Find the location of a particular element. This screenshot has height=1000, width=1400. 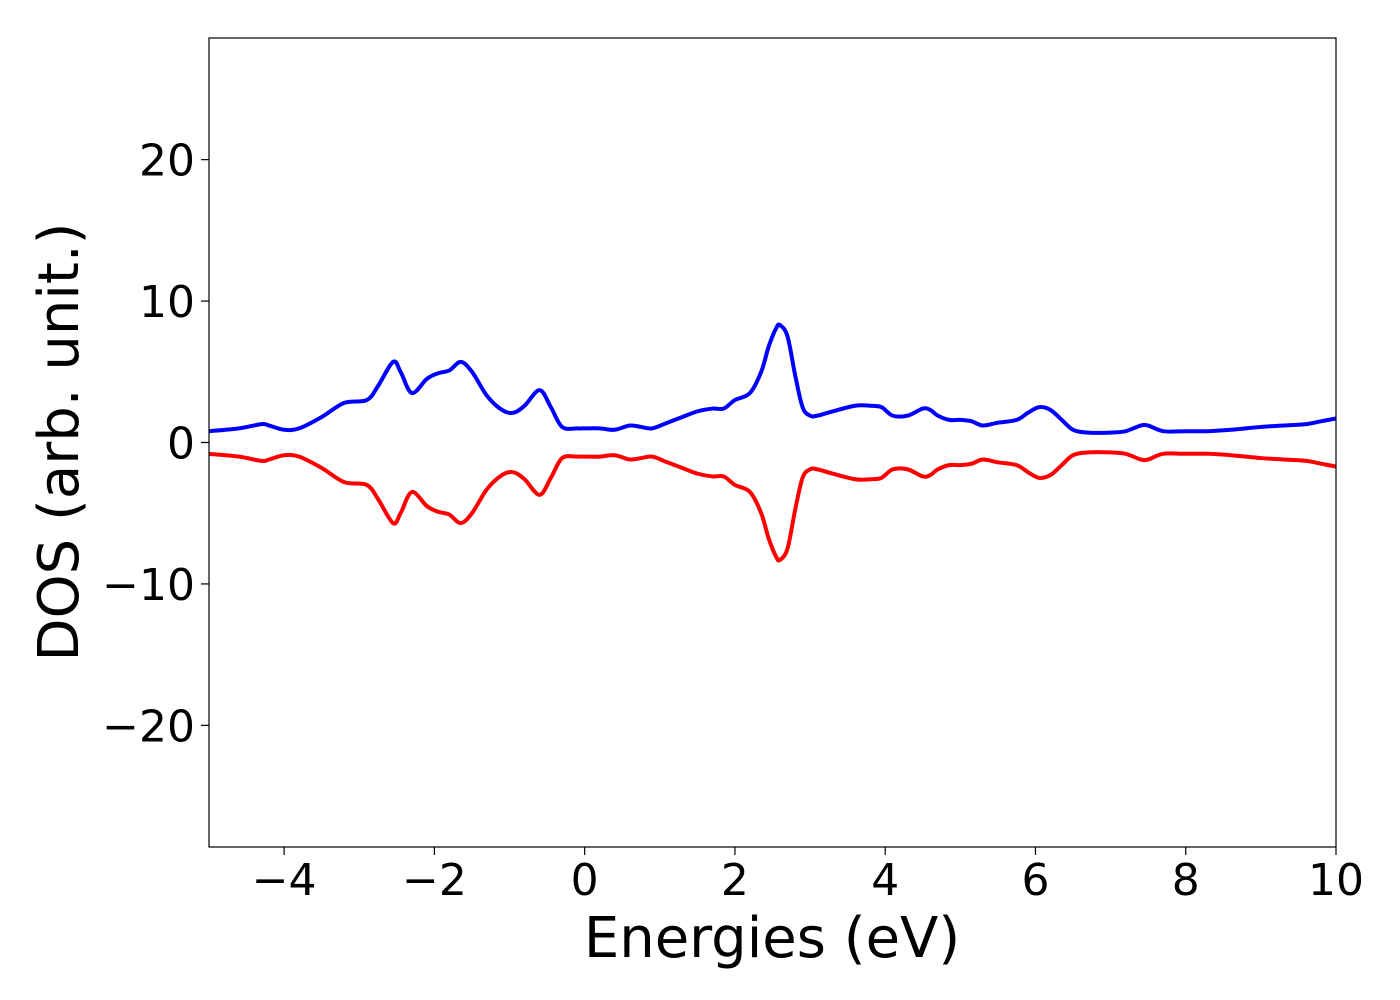

x-axis-title: Energies (eV) is located at coordinates (772, 938).